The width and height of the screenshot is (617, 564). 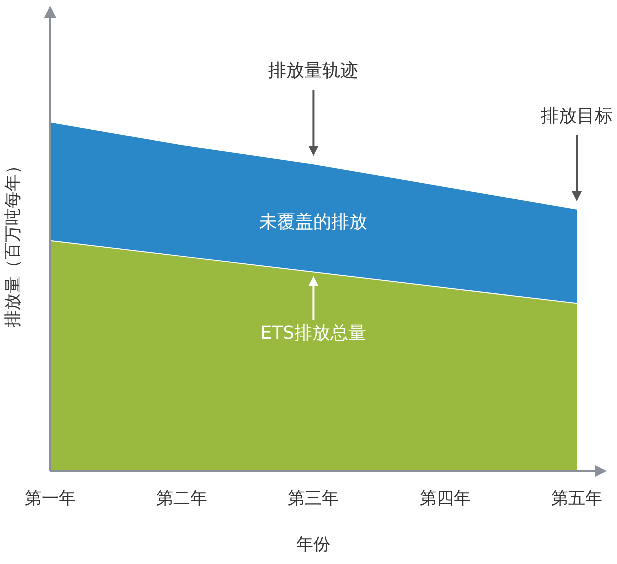 What do you see at coordinates (313, 333) in the screenshot?
I see `legend-label: ETS排放总量` at bounding box center [313, 333].